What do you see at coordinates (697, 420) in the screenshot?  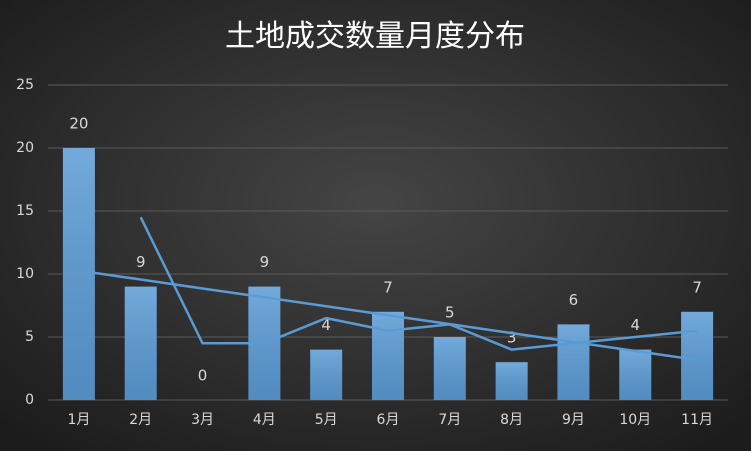 I see `x-tick-label: 11月` at bounding box center [697, 420].